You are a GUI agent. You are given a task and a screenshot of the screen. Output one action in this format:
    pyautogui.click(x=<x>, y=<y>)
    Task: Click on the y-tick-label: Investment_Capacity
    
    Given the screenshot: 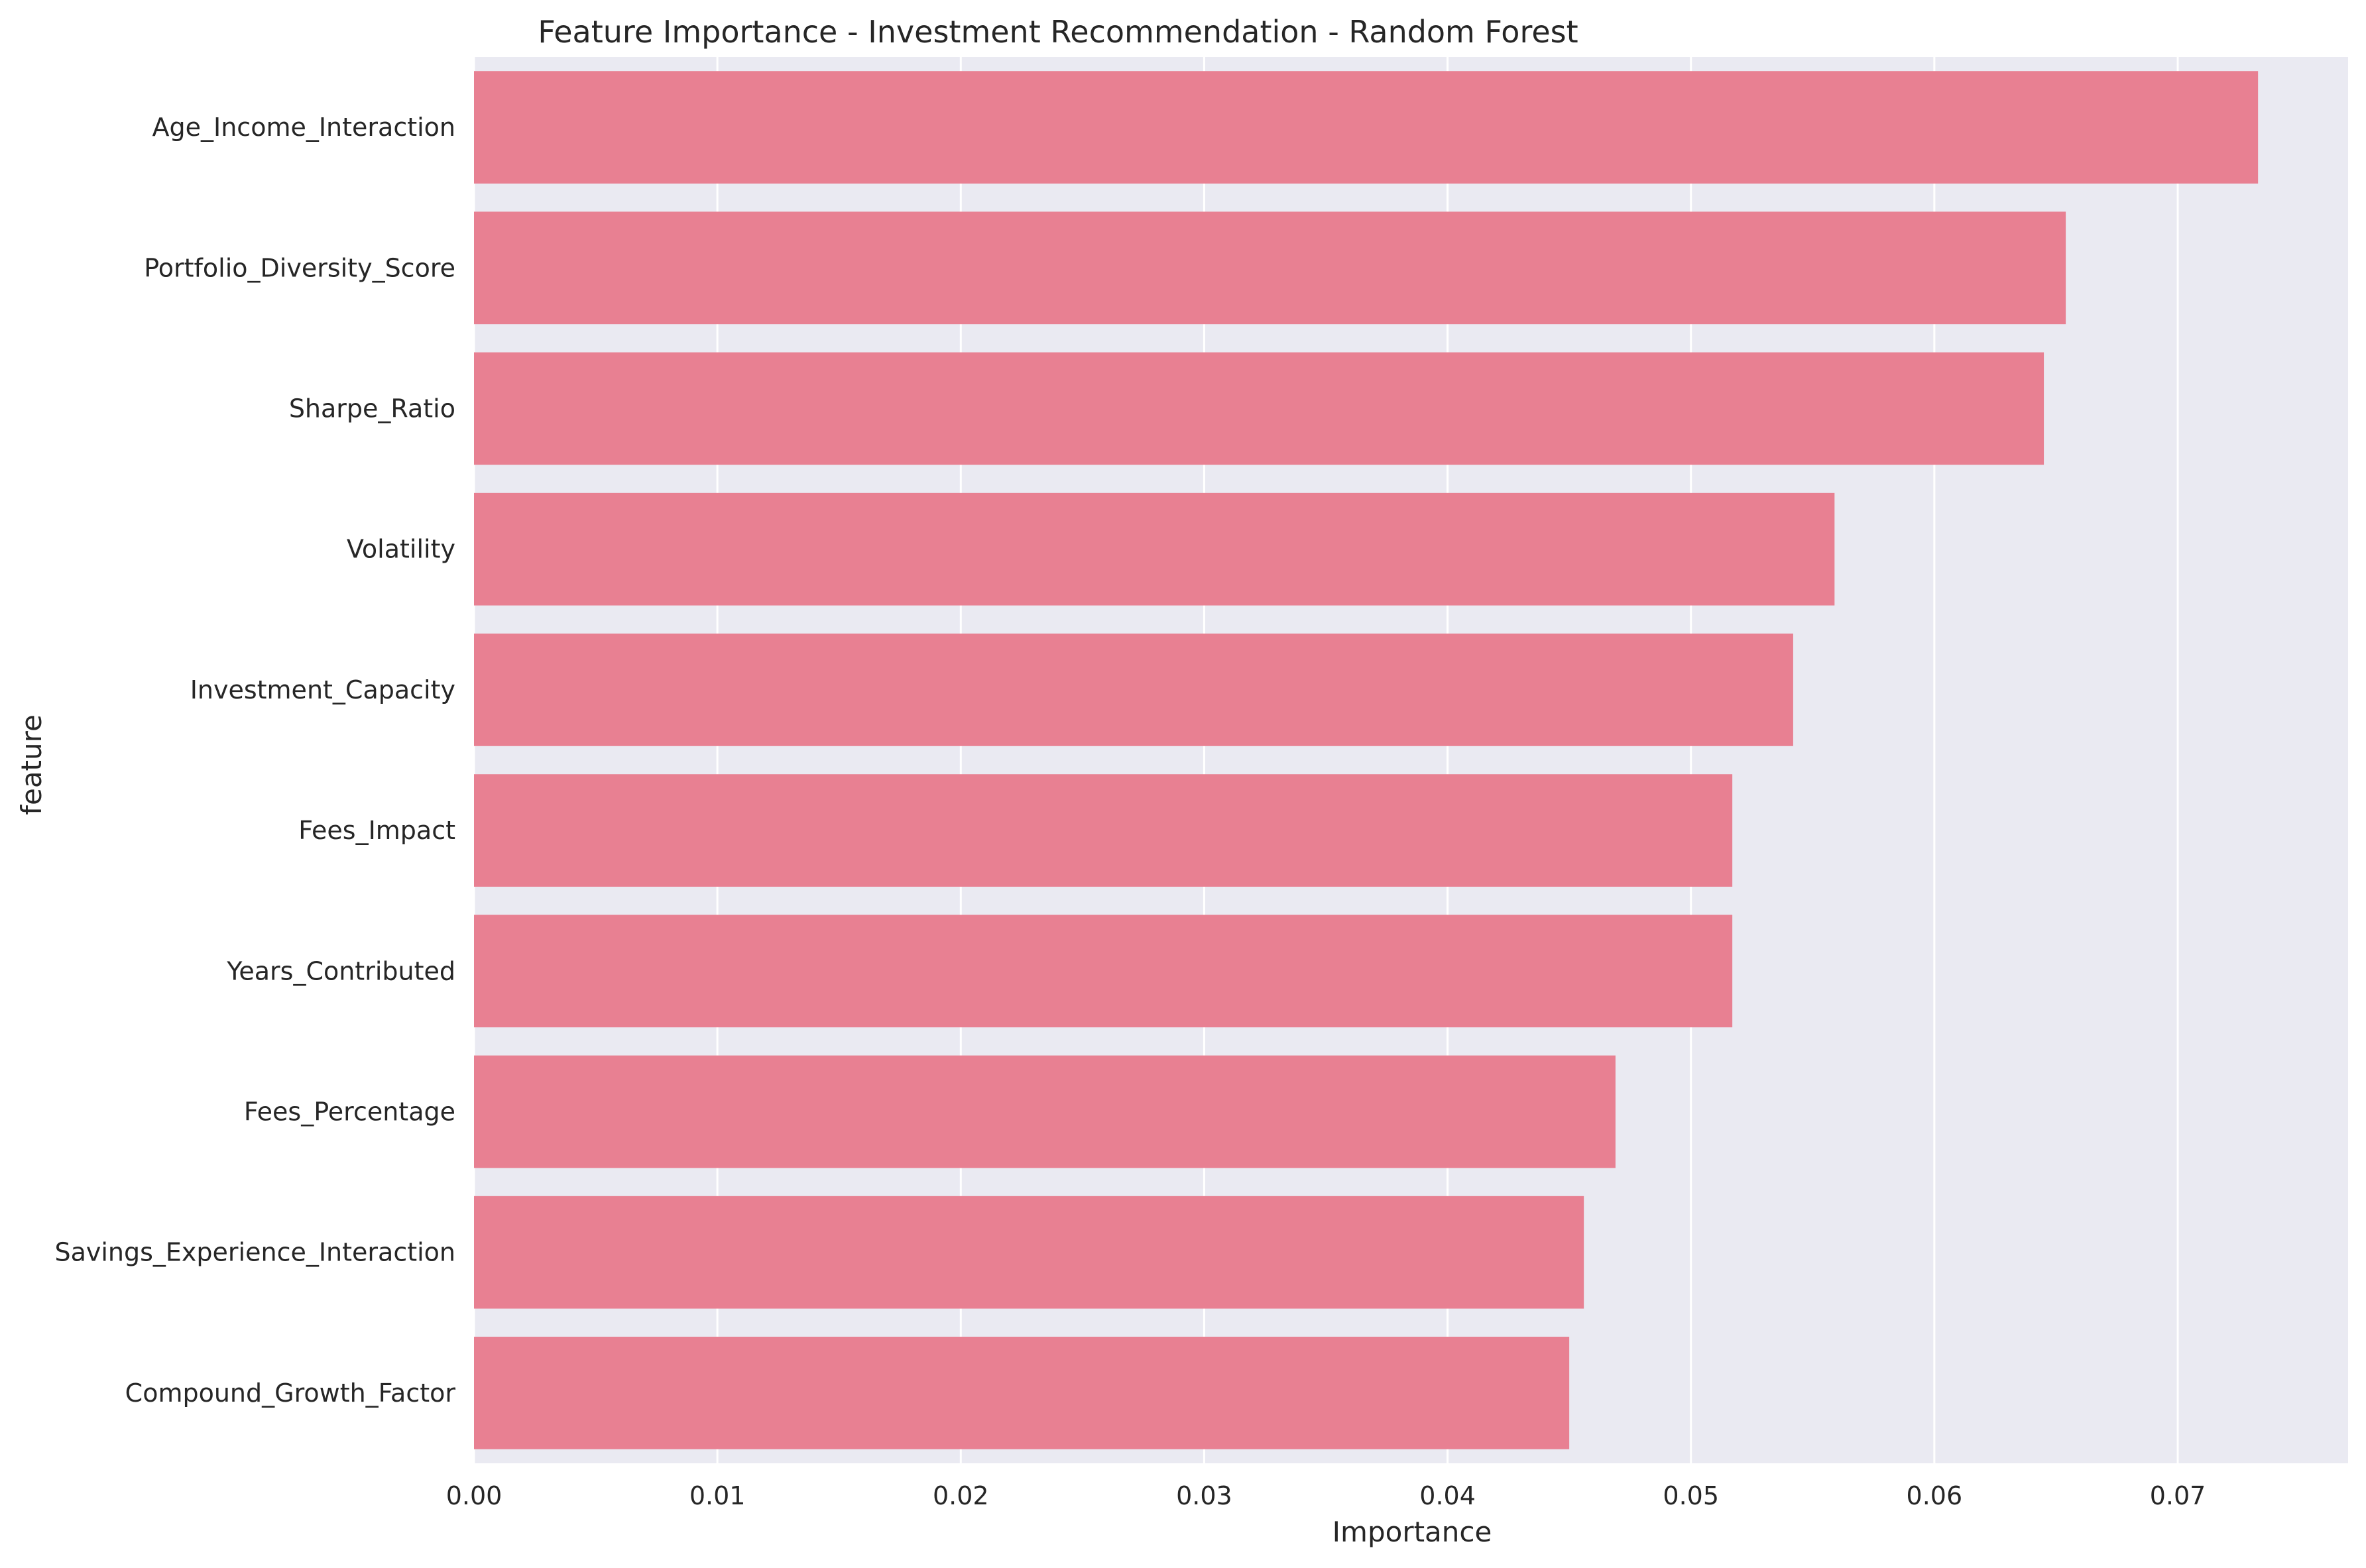 What is the action you would take?
    pyautogui.click(x=322, y=689)
    